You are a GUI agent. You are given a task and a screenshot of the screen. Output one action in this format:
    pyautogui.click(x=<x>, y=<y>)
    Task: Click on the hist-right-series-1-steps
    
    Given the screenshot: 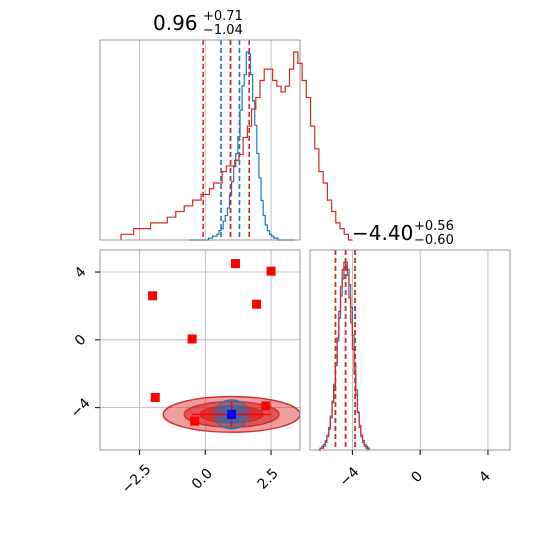 What is the action you would take?
    pyautogui.click(x=344, y=356)
    